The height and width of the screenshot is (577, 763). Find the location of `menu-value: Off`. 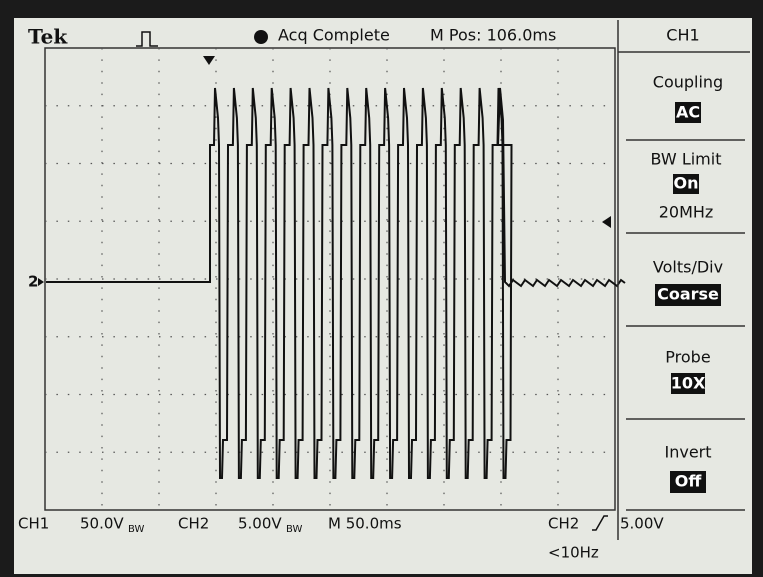

menu-value: Off is located at coordinates (689, 481).